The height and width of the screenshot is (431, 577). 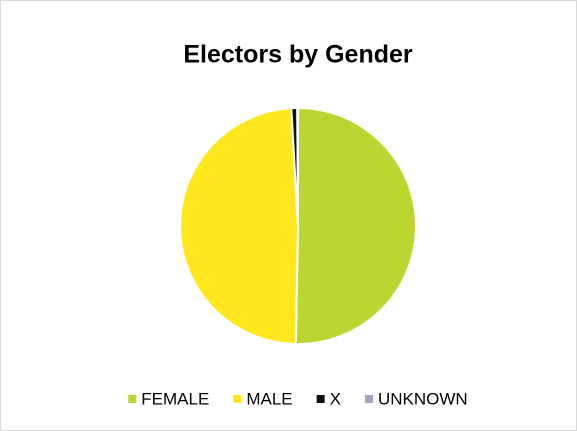 What do you see at coordinates (423, 398) in the screenshot?
I see `legend-label: UNKNOWN` at bounding box center [423, 398].